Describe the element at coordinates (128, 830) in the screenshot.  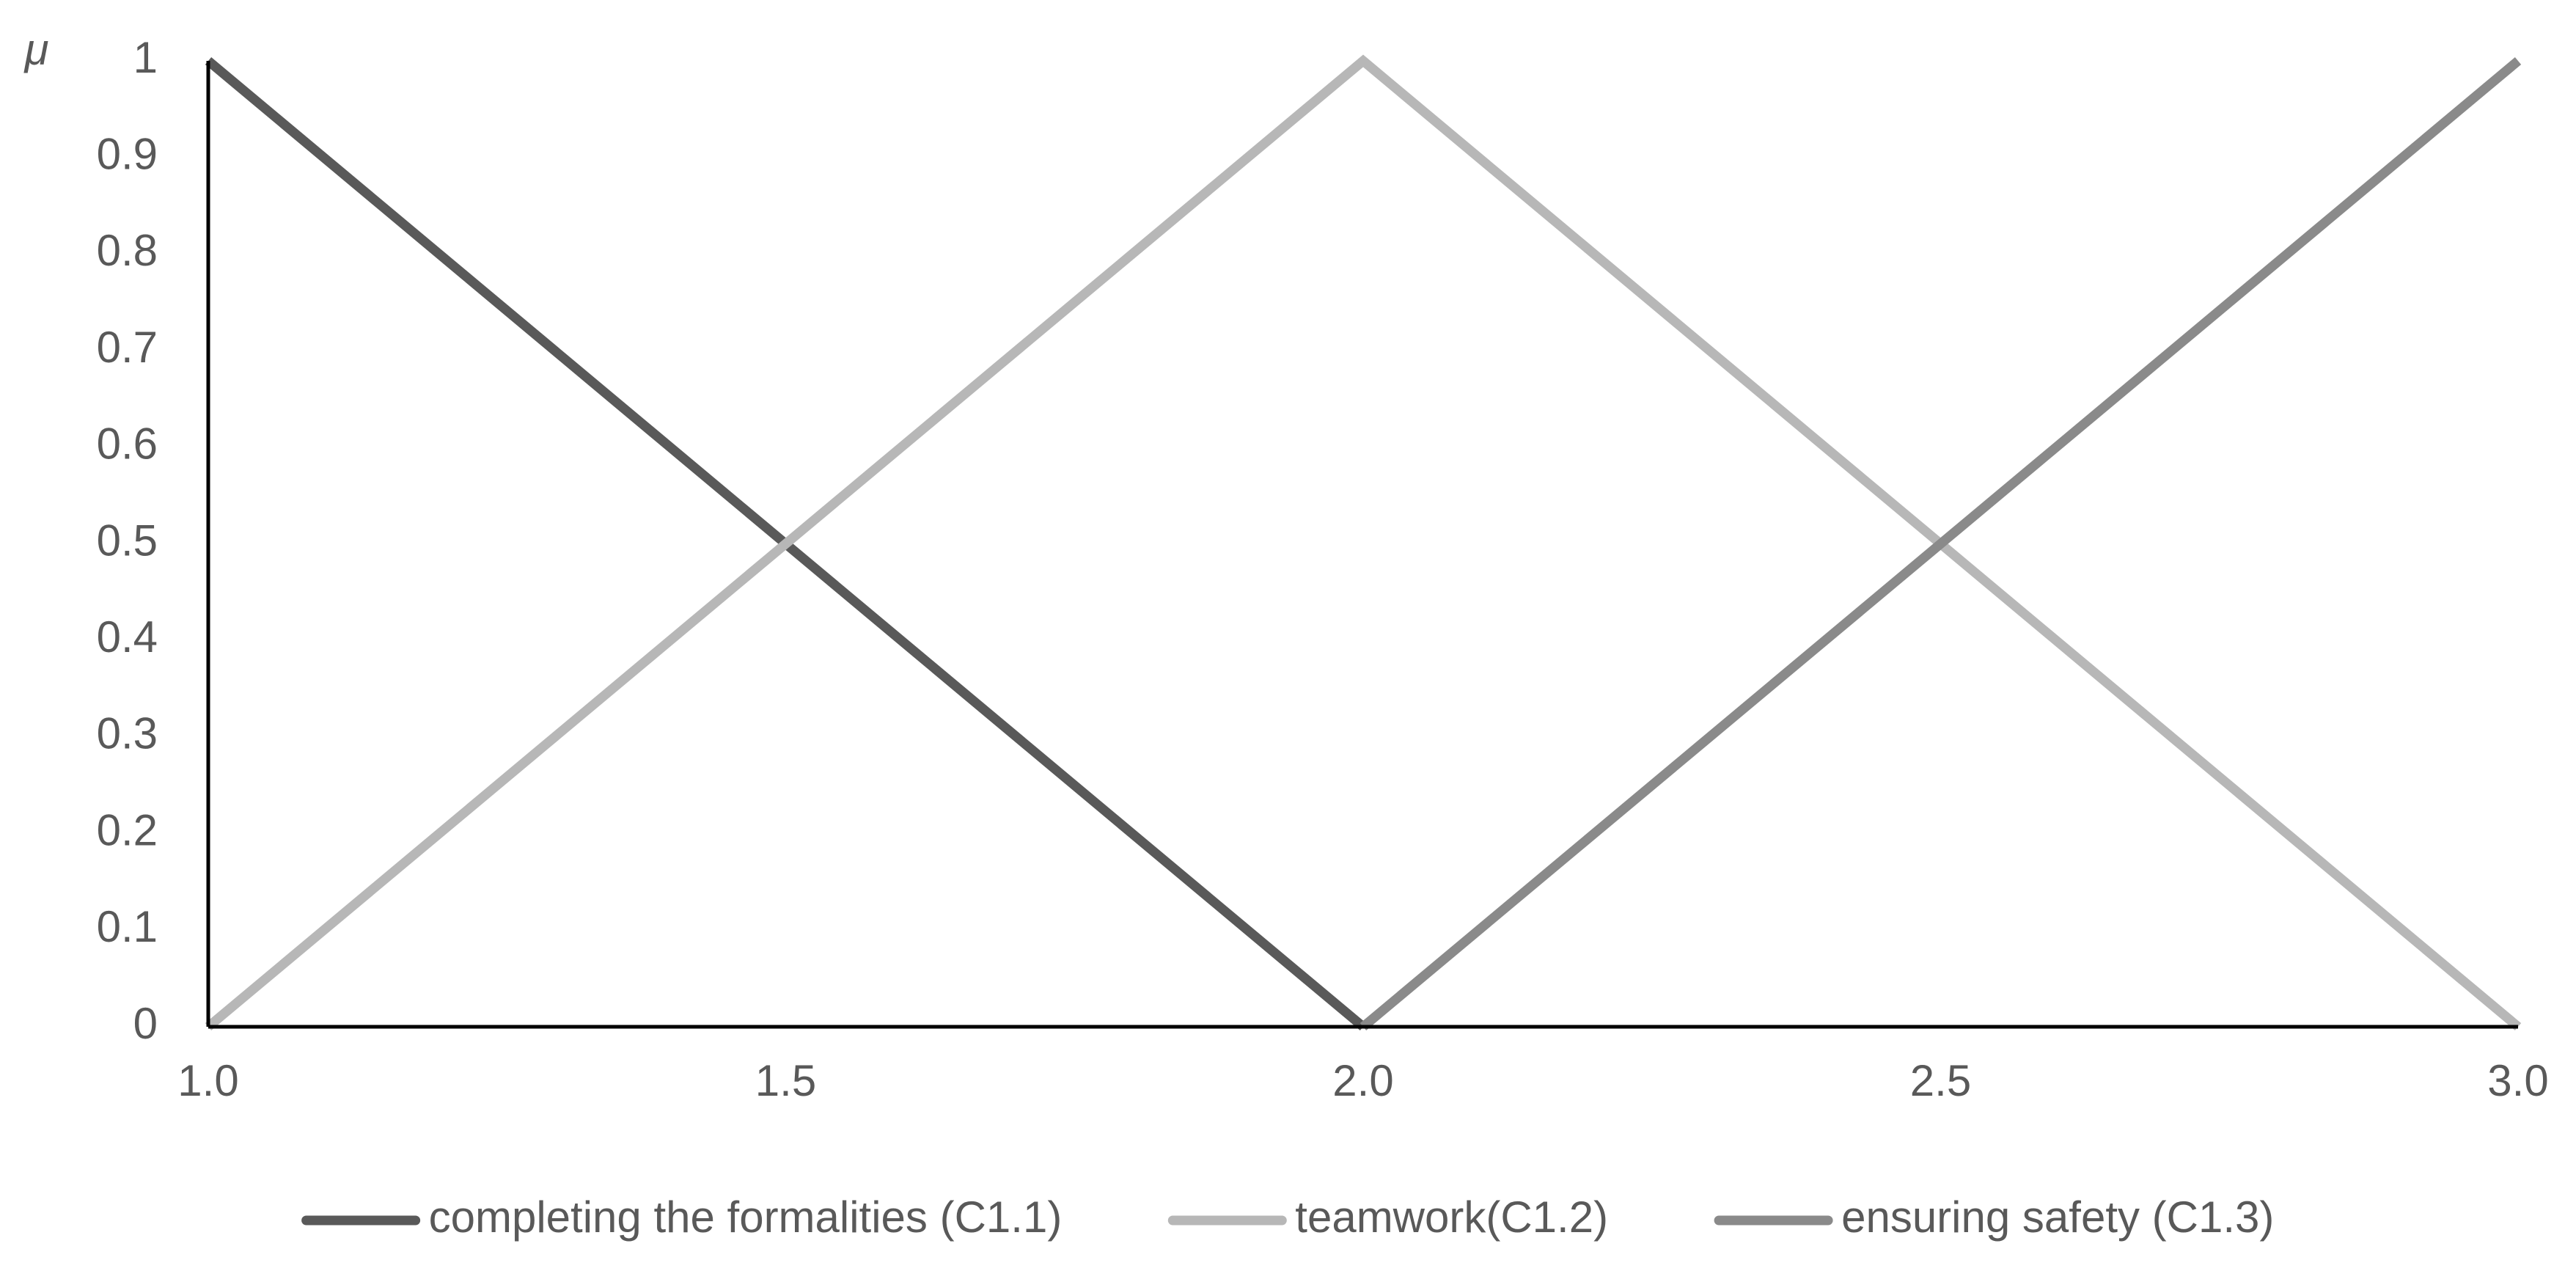
I see `y-tick-label: 0.2` at that location.